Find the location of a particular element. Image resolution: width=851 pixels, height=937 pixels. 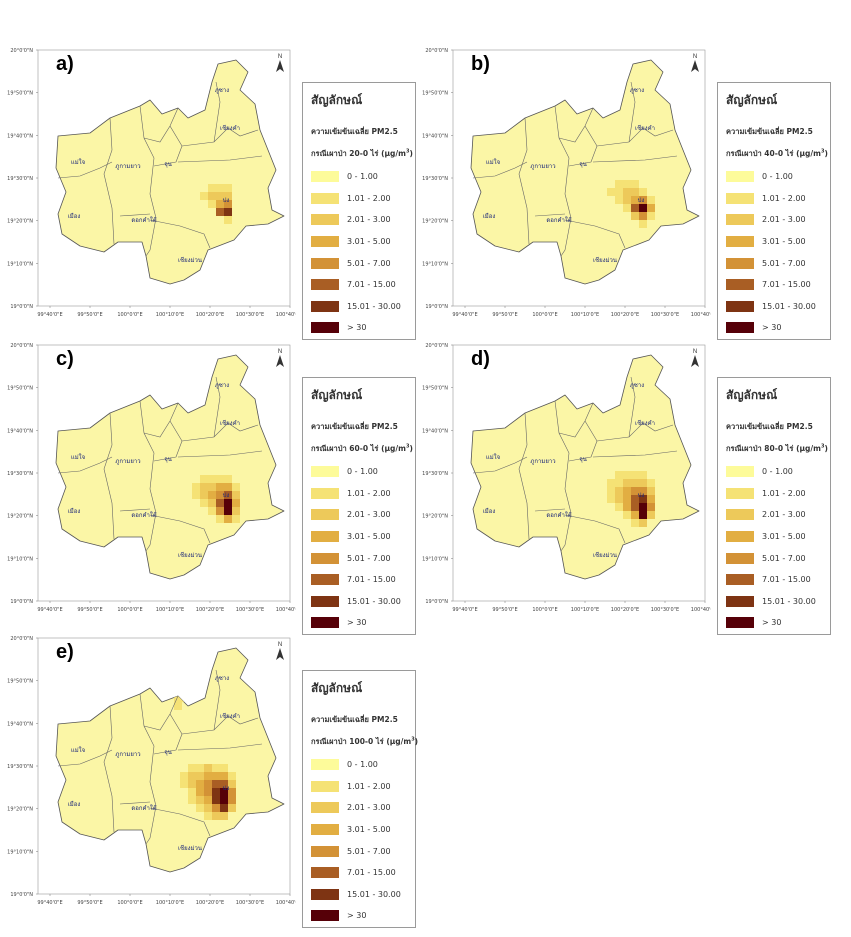

panel-label: d) is located at coordinates (480, 359).